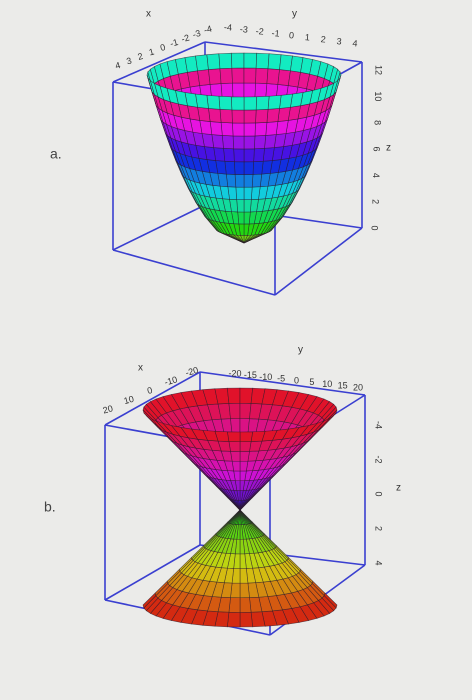 This screenshot has height=700, width=472. What do you see at coordinates (50, 507) in the screenshot?
I see `figure-label: b.` at bounding box center [50, 507].